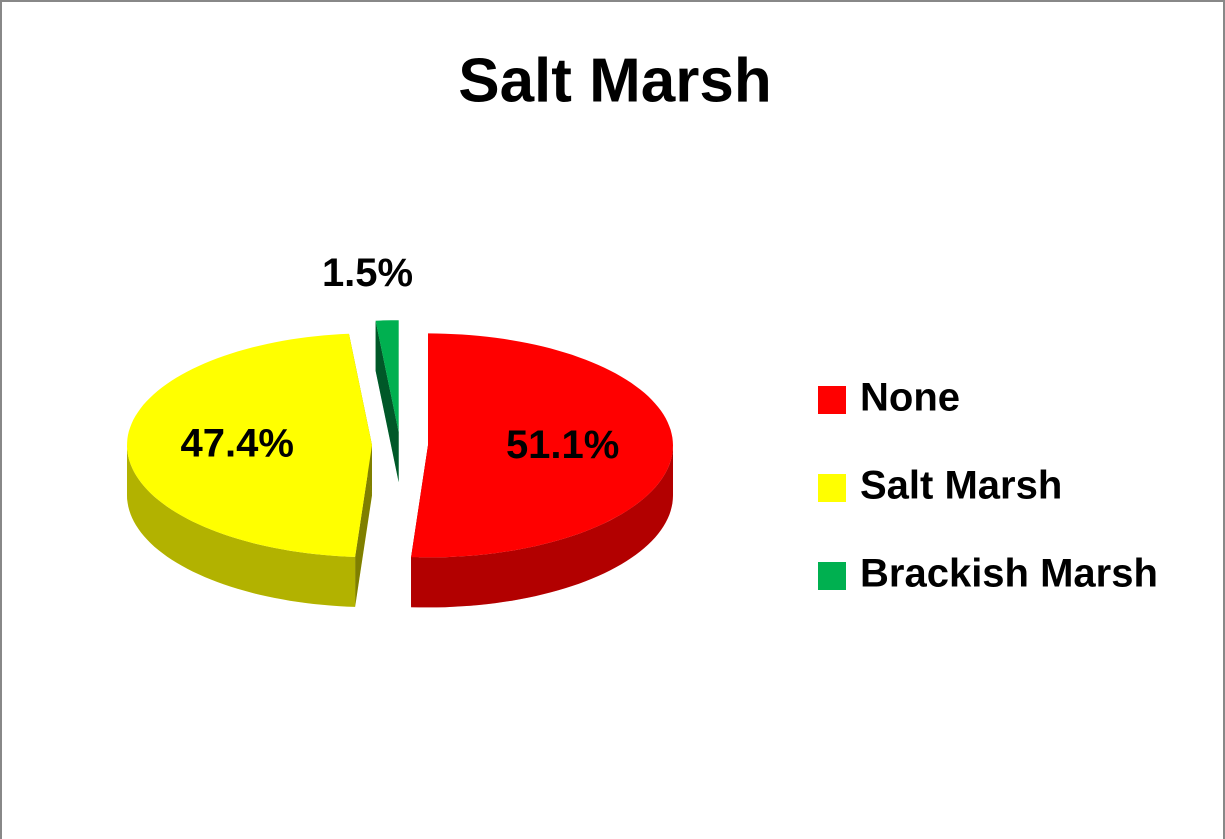 This screenshot has height=839, width=1225. Describe the element at coordinates (1009, 574) in the screenshot. I see `legend-label: Brackish Marsh` at that location.